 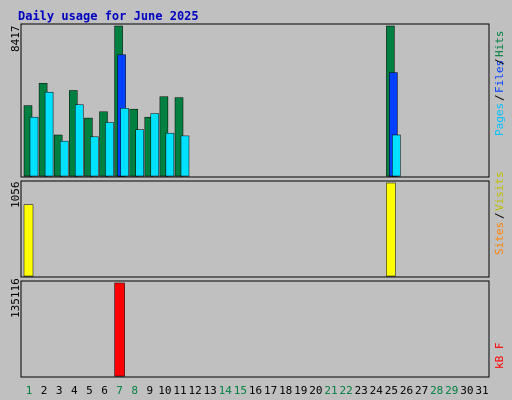 I want to click on day-label-10: 10, so click(x=164, y=390).